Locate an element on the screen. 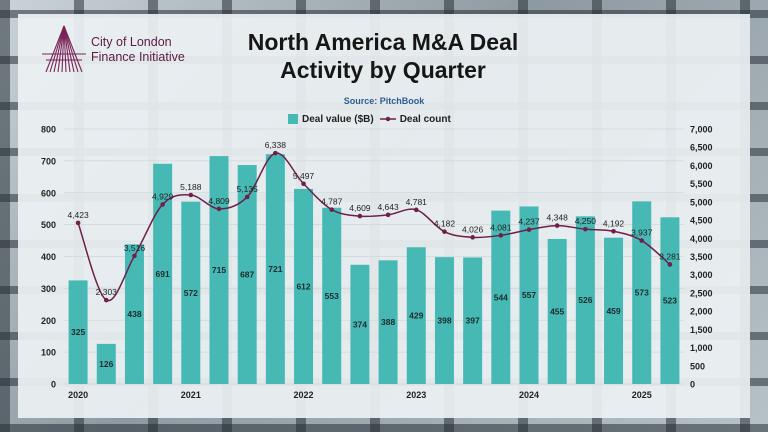 The height and width of the screenshot is (432, 768). line-value-label: 4,781 is located at coordinates (417, 202).